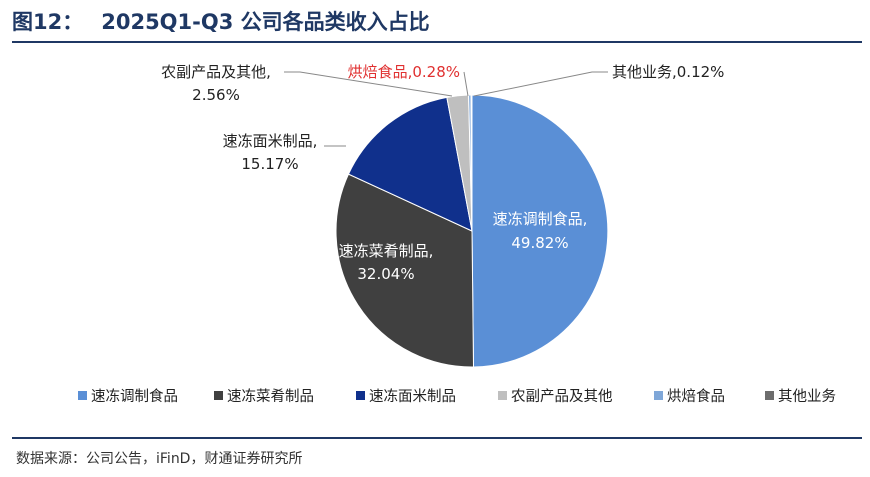 Image resolution: width=870 pixels, height=477 pixels. Describe the element at coordinates (265, 22) in the screenshot. I see `title-text: 2025Q1-Q3 公司各品类收入占比` at that location.